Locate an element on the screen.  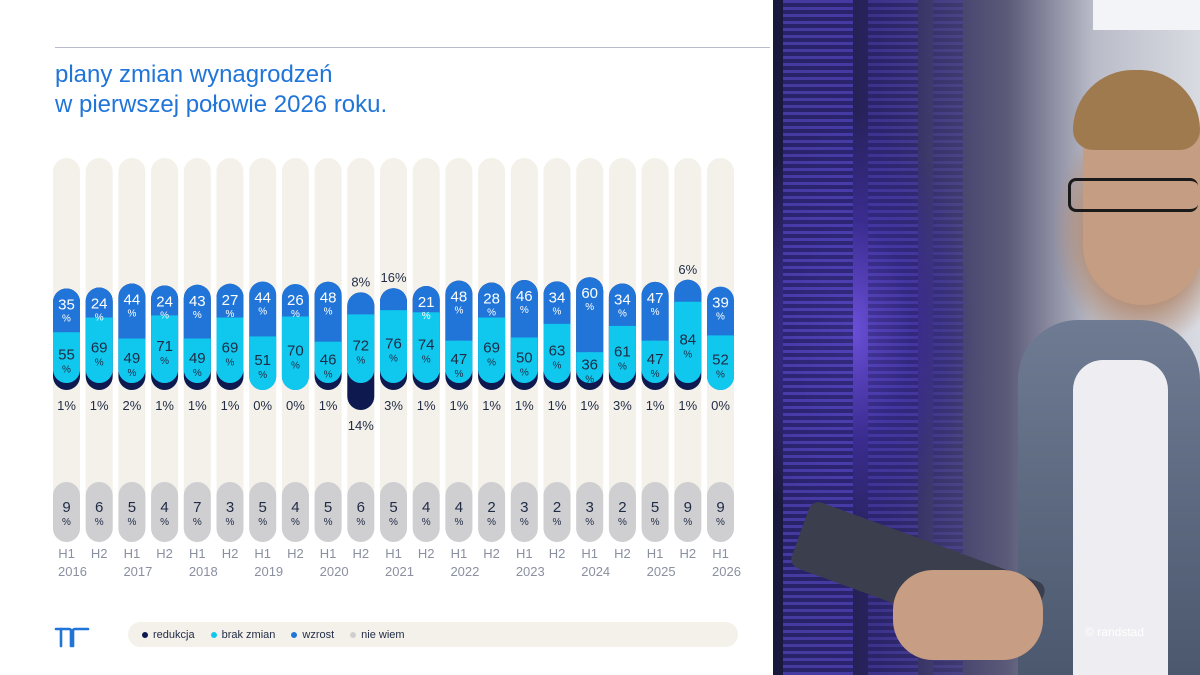
label-brak-zmian: 72 is located at coordinates (360, 346).